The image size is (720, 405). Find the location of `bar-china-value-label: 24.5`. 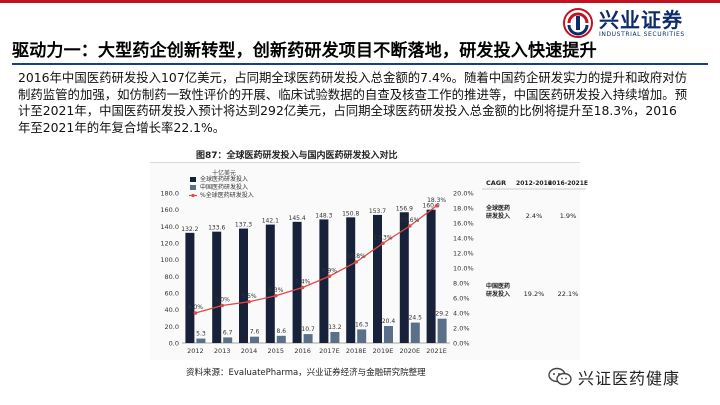

bar-china-value-label: 24.5 is located at coordinates (416, 318).